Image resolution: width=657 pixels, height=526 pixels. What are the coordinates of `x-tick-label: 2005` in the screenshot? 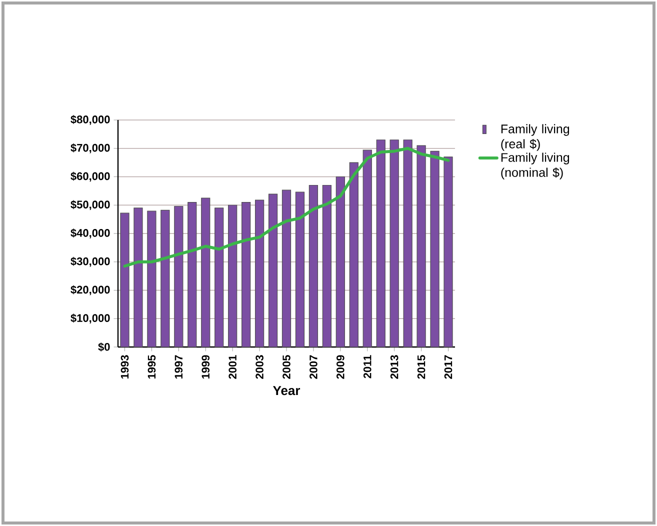 It's located at (286, 367).